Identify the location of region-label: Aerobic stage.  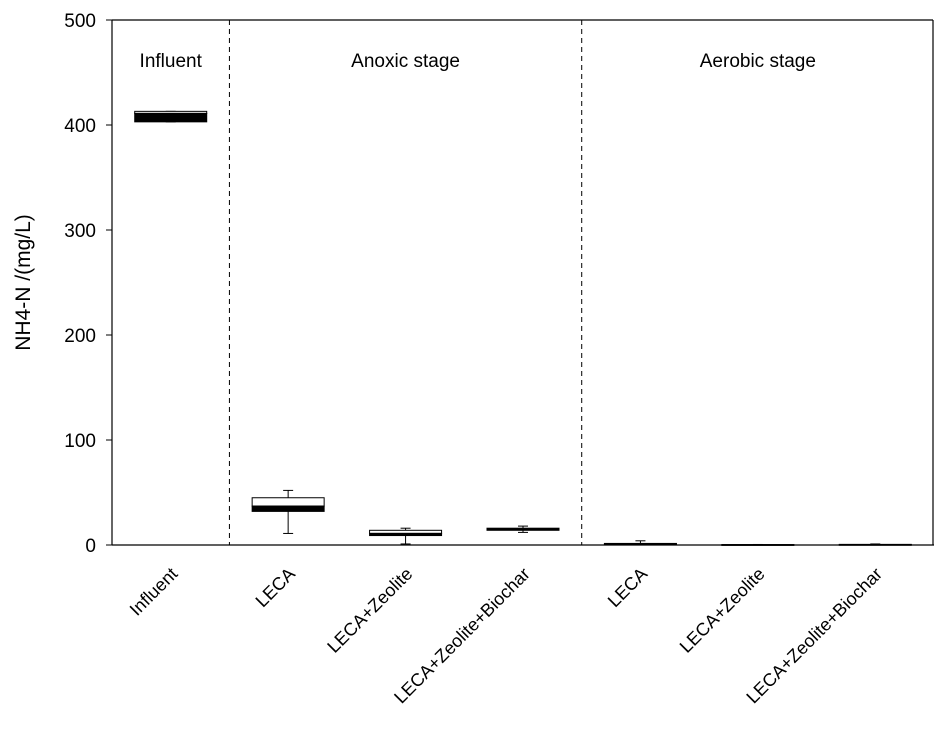
(758, 61).